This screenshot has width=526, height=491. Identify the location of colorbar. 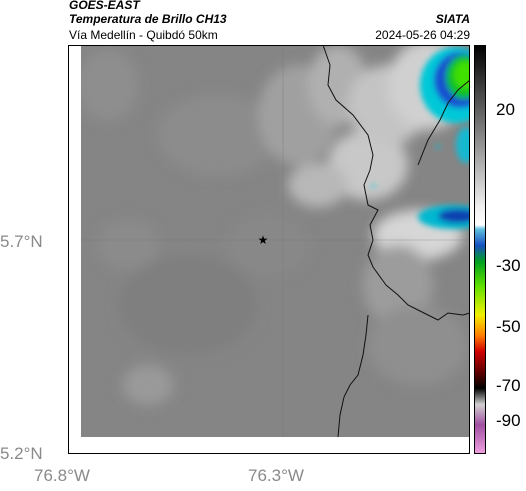
(480, 249).